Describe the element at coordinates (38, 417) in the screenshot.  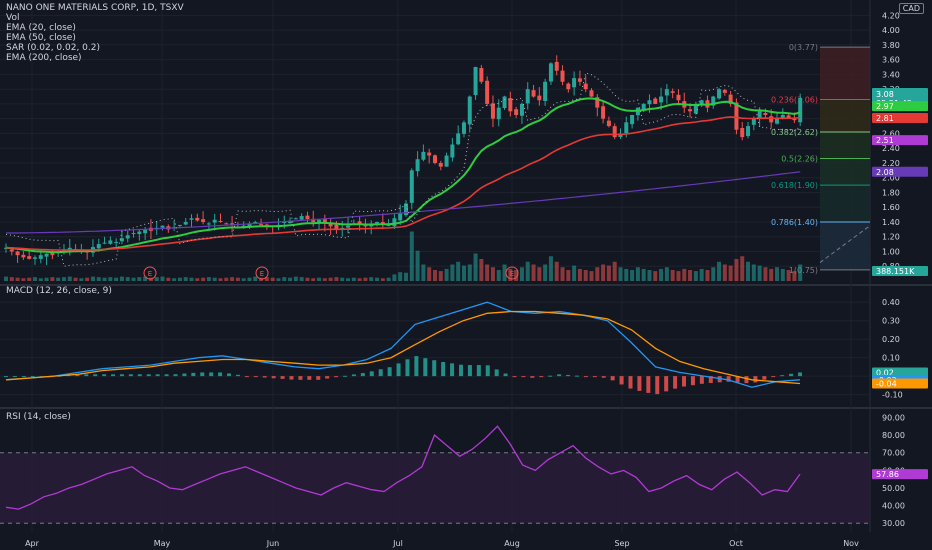
I see `rsi-title: RSI (14, close)` at that location.